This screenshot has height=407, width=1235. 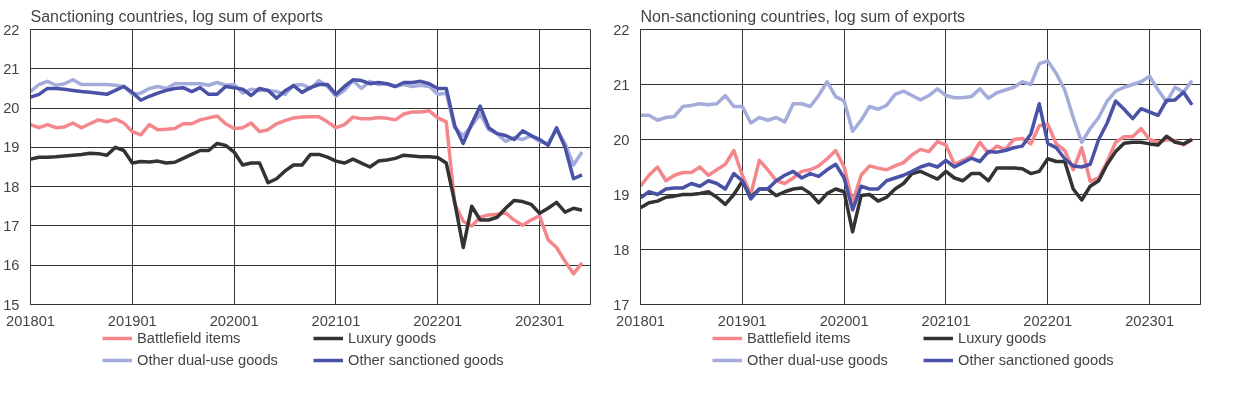 What do you see at coordinates (803, 16) in the screenshot?
I see `chart-title: Non-sanctioning countries, log sum of exports` at bounding box center [803, 16].